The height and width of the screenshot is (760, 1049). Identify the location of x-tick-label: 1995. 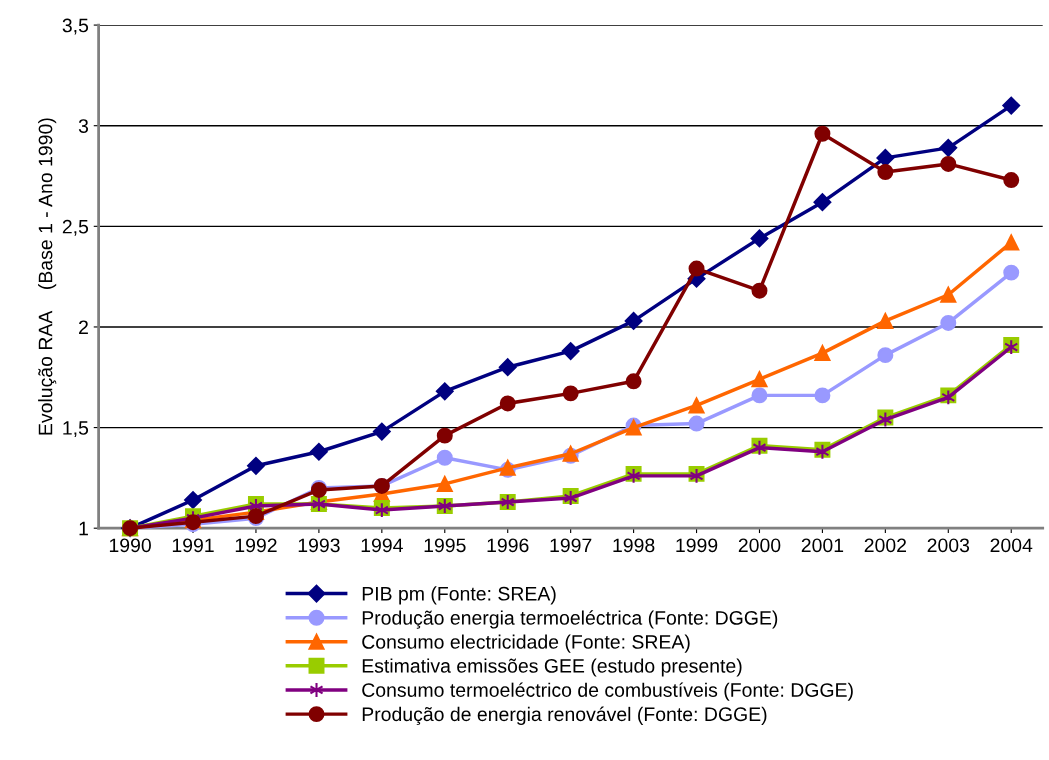
(445, 545).